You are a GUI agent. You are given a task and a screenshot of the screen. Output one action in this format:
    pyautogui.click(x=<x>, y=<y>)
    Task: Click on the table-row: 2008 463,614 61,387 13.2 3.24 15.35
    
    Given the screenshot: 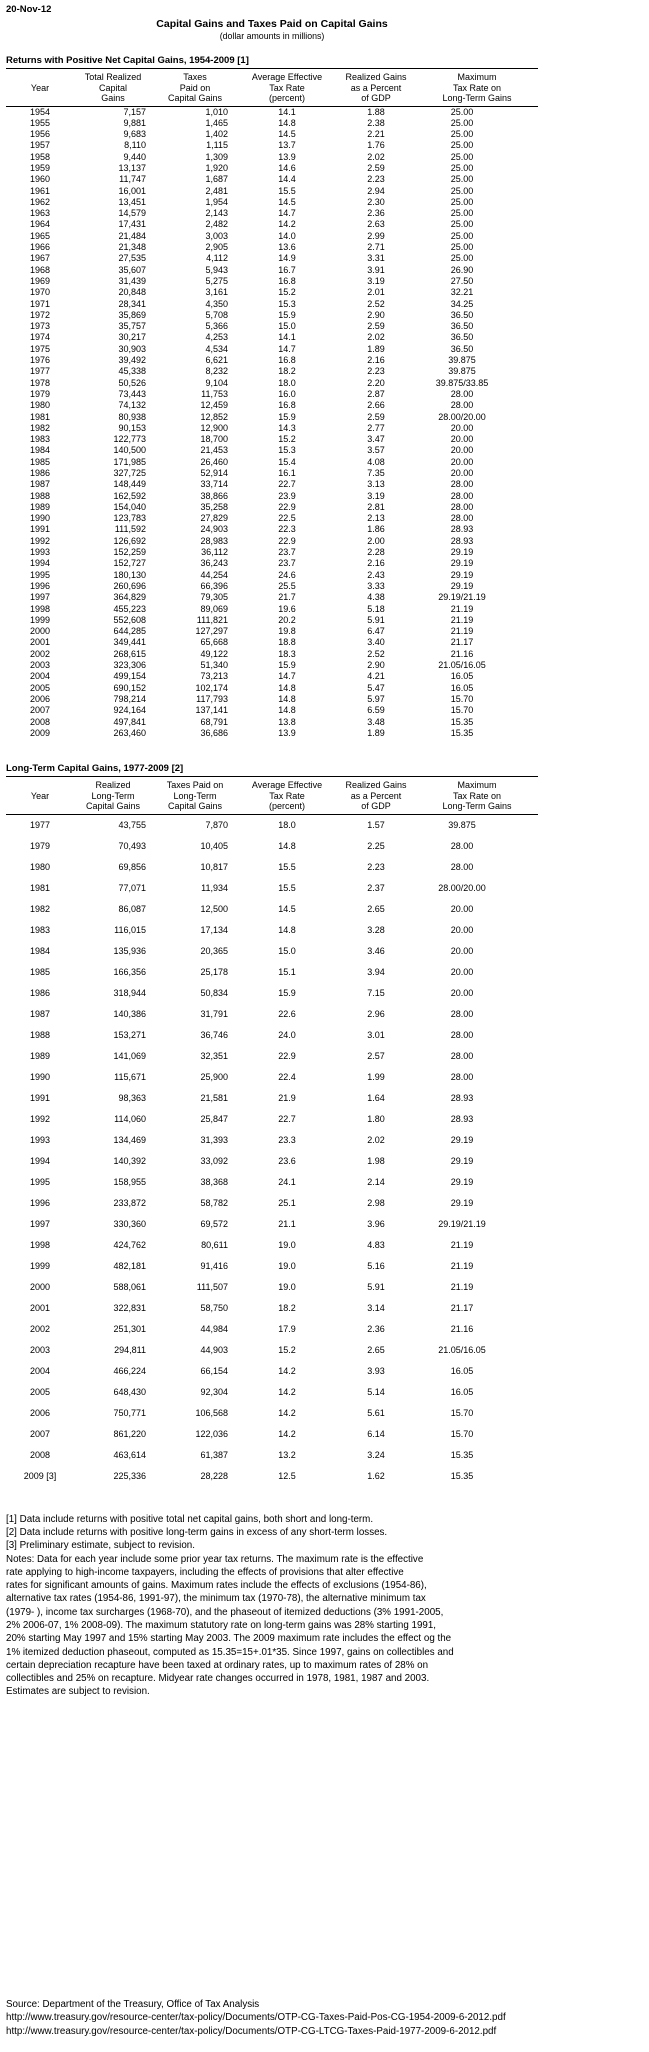 What is the action you would take?
    pyautogui.click(x=272, y=1455)
    